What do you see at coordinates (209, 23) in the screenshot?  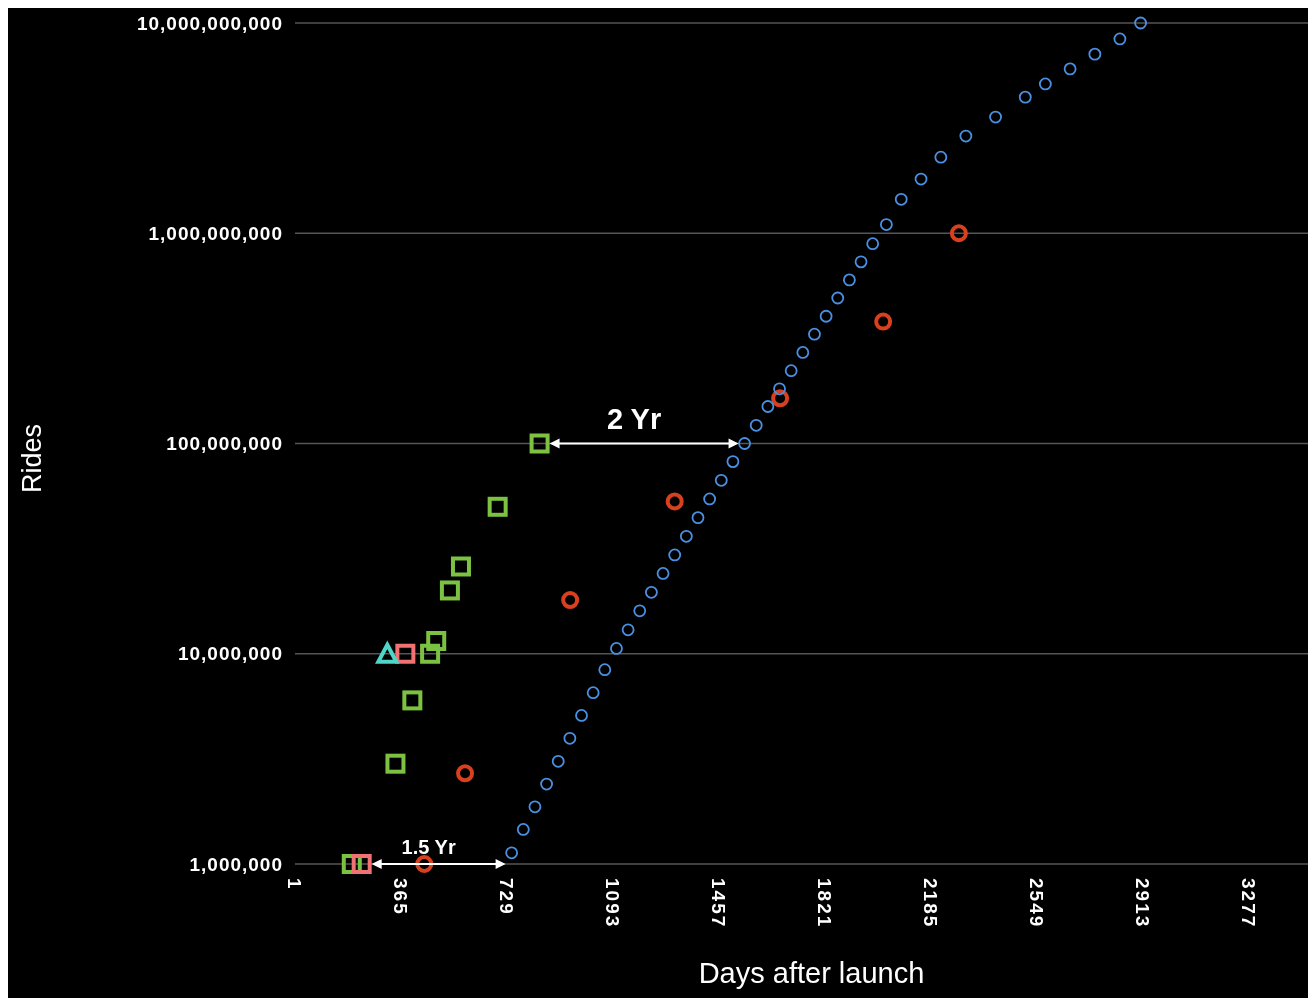 I see `y-tick-label: 10,000,000,000` at bounding box center [209, 23].